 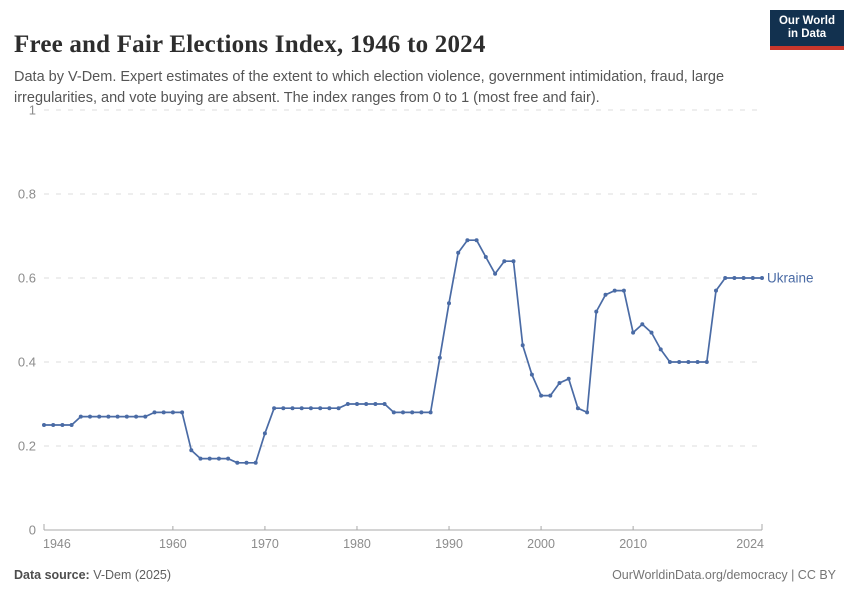 I want to click on x-axis-tick-label: 1980, so click(x=357, y=544).